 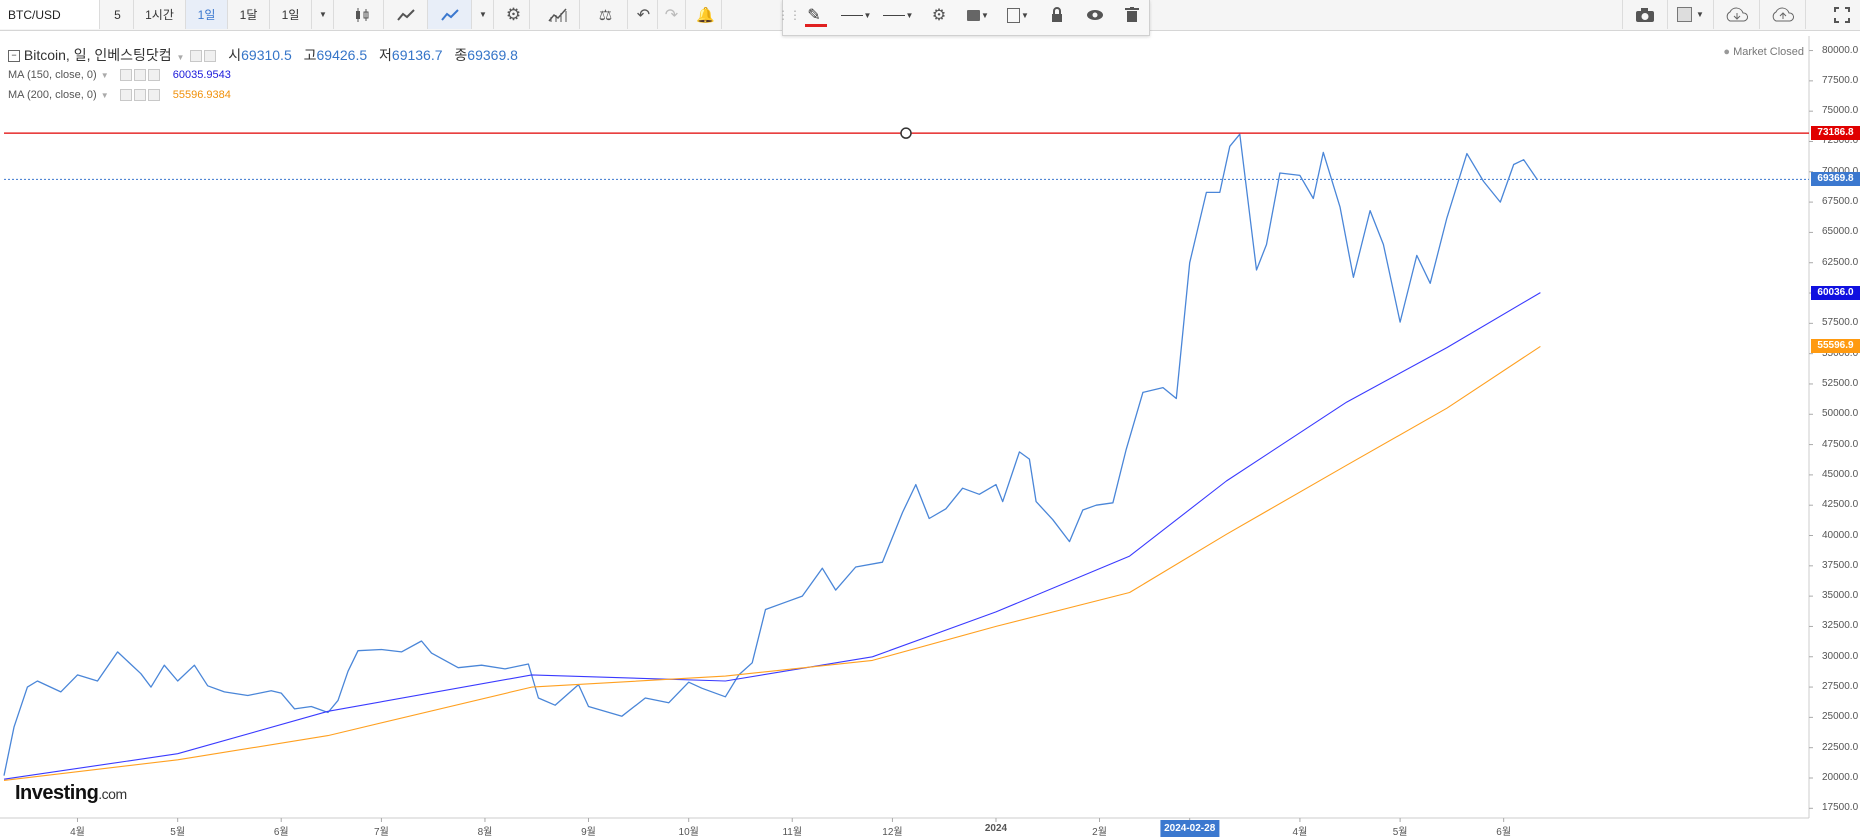 I want to click on area-chart-button, so click(x=406, y=14).